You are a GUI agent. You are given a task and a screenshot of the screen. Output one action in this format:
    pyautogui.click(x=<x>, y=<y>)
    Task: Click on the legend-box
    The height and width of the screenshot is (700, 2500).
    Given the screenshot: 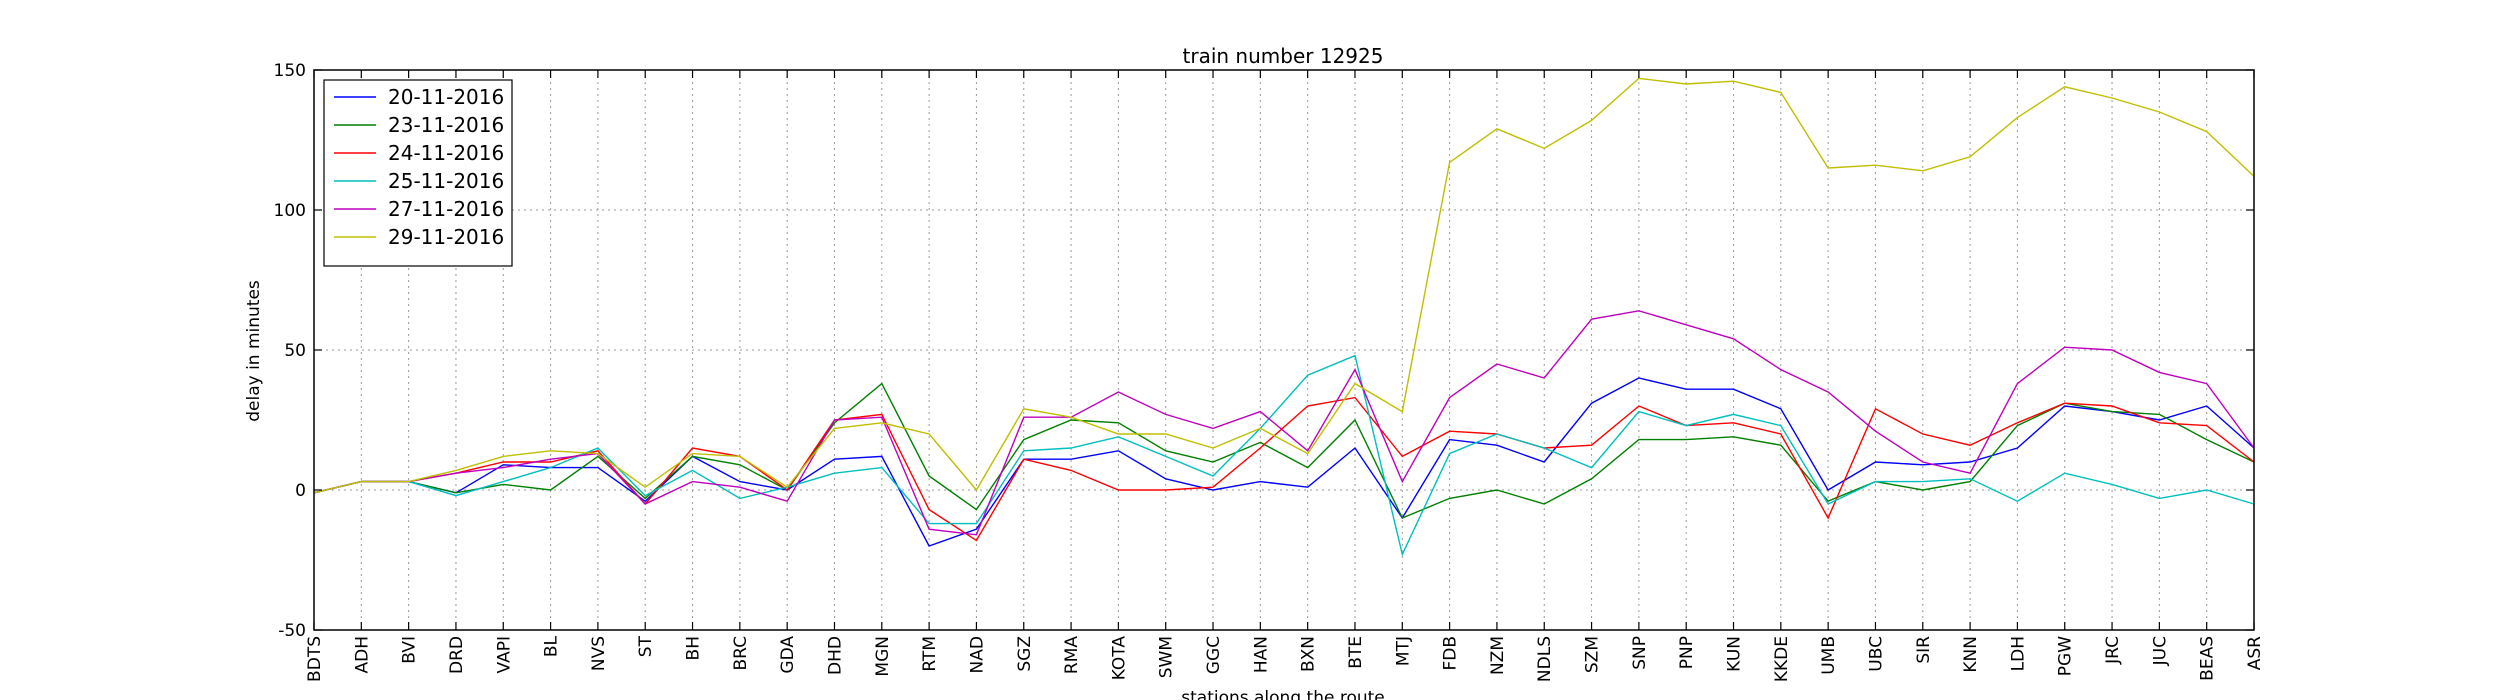 What is the action you would take?
    pyautogui.click(x=418, y=173)
    